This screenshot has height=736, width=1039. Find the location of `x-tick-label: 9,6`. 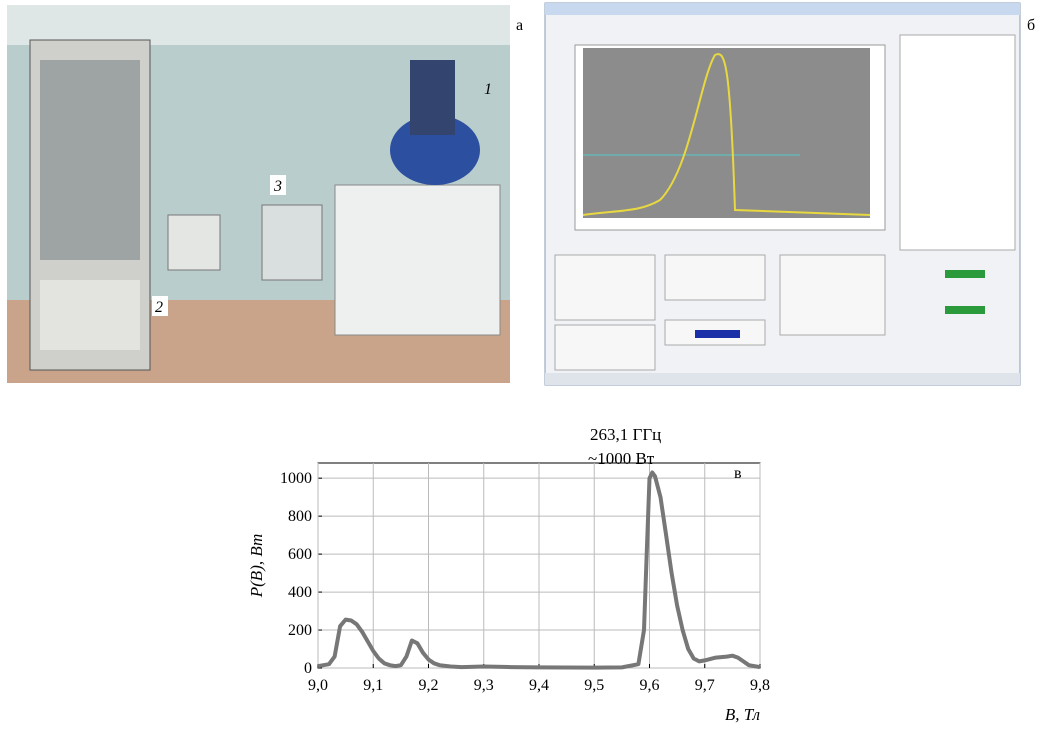

x-tick-label: 9,6 is located at coordinates (650, 685).